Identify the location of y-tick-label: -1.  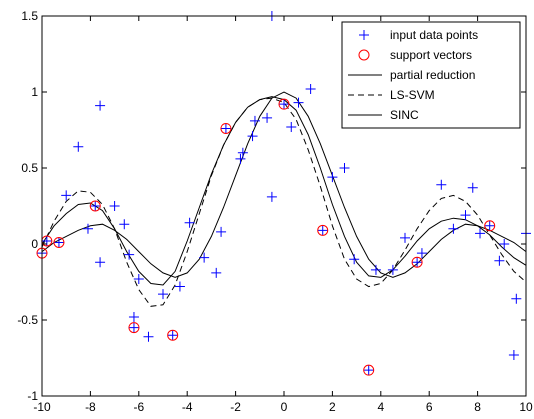
(32, 396).